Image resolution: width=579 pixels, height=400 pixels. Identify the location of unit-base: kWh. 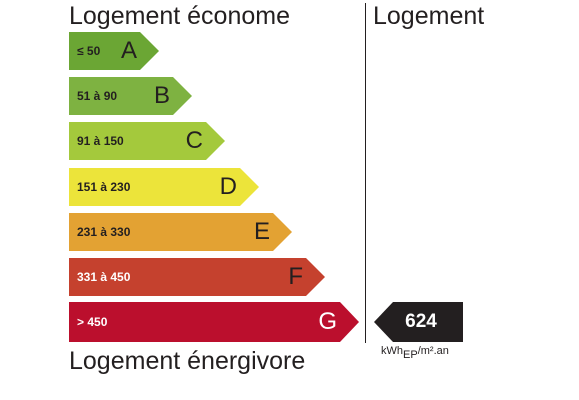
(392, 351).